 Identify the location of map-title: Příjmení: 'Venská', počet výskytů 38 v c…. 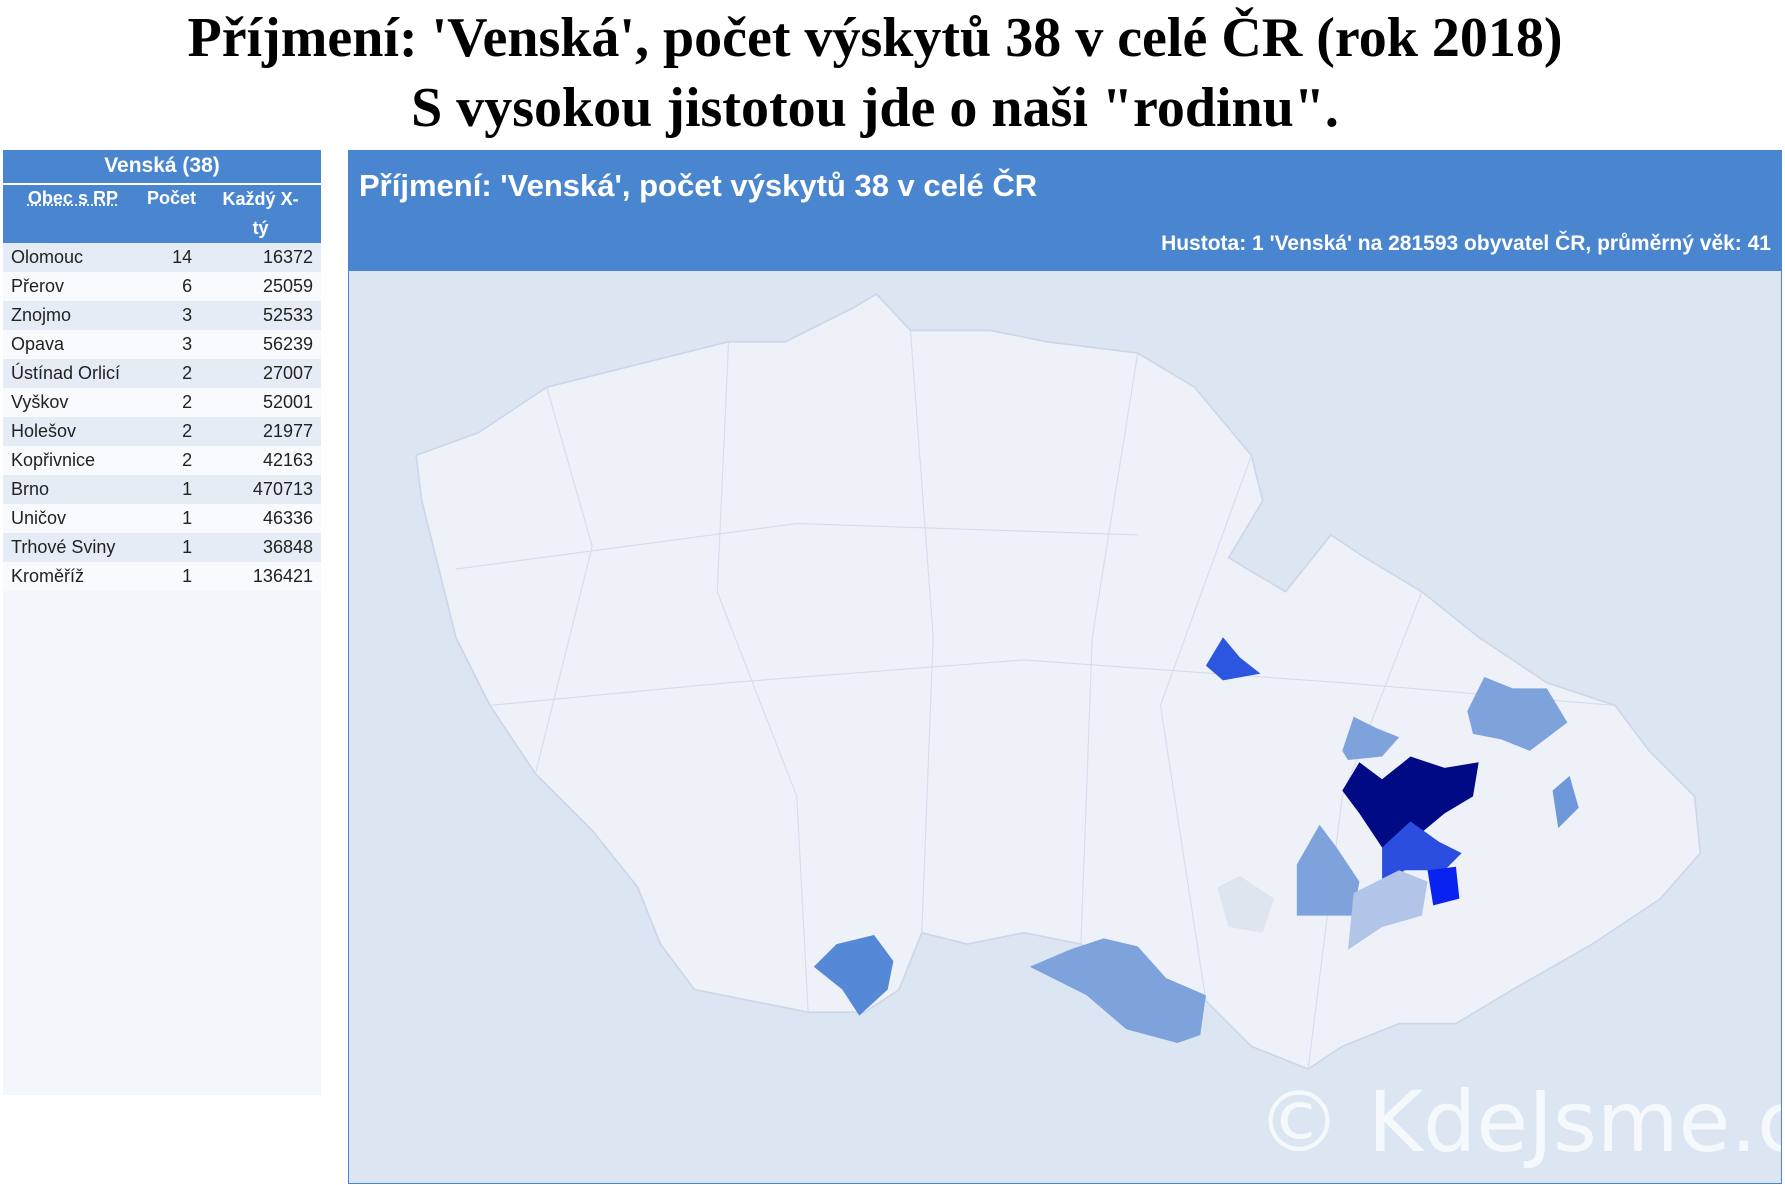
(698, 185).